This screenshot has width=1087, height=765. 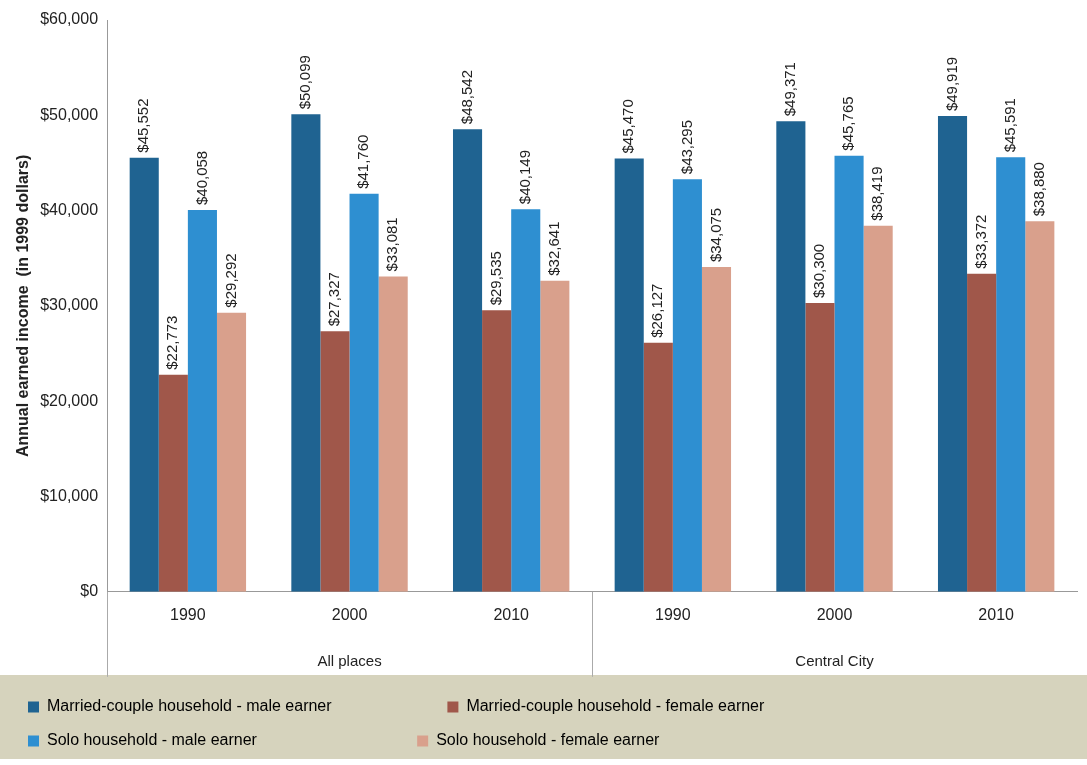 What do you see at coordinates (69, 400) in the screenshot?
I see `y-tick-label: $20,000` at bounding box center [69, 400].